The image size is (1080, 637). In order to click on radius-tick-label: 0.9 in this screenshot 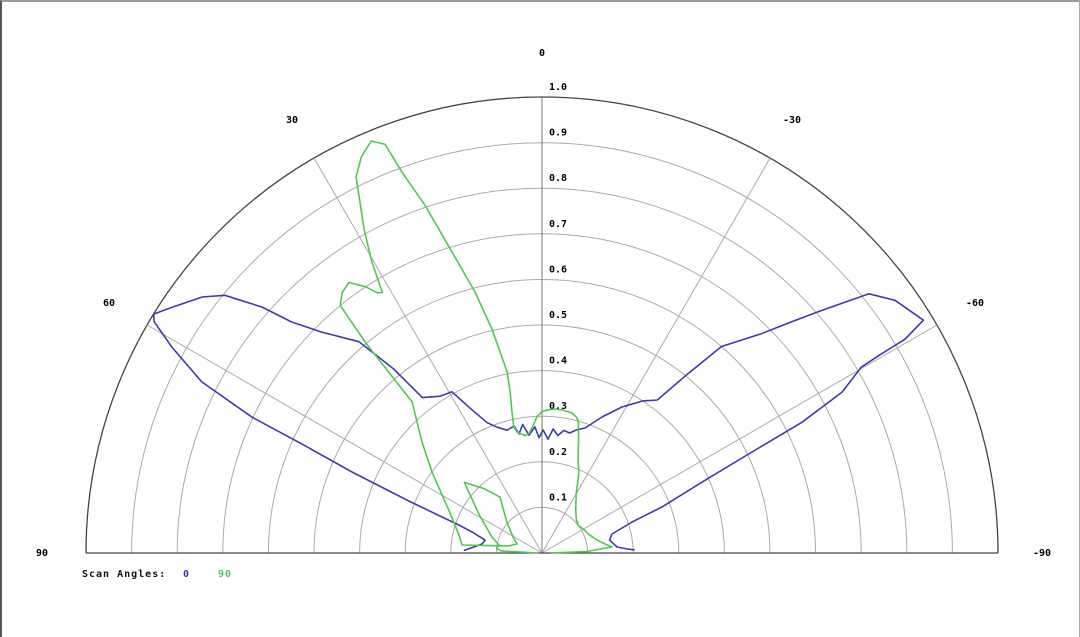, I will do `click(558, 133)`.